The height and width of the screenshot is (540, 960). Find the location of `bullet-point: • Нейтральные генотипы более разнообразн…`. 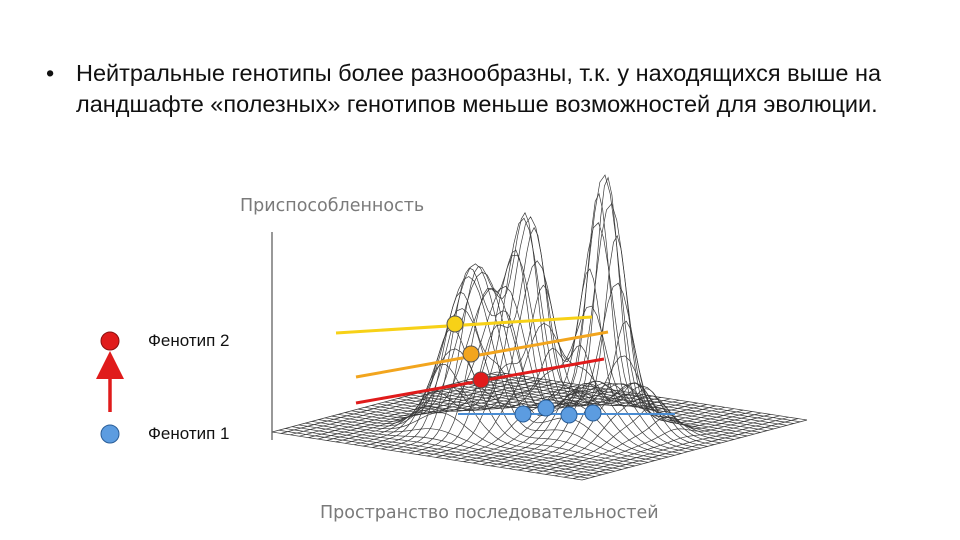

bullet-point: • Нейтральные генотипы более разнообразн… is located at coordinates (486, 89).